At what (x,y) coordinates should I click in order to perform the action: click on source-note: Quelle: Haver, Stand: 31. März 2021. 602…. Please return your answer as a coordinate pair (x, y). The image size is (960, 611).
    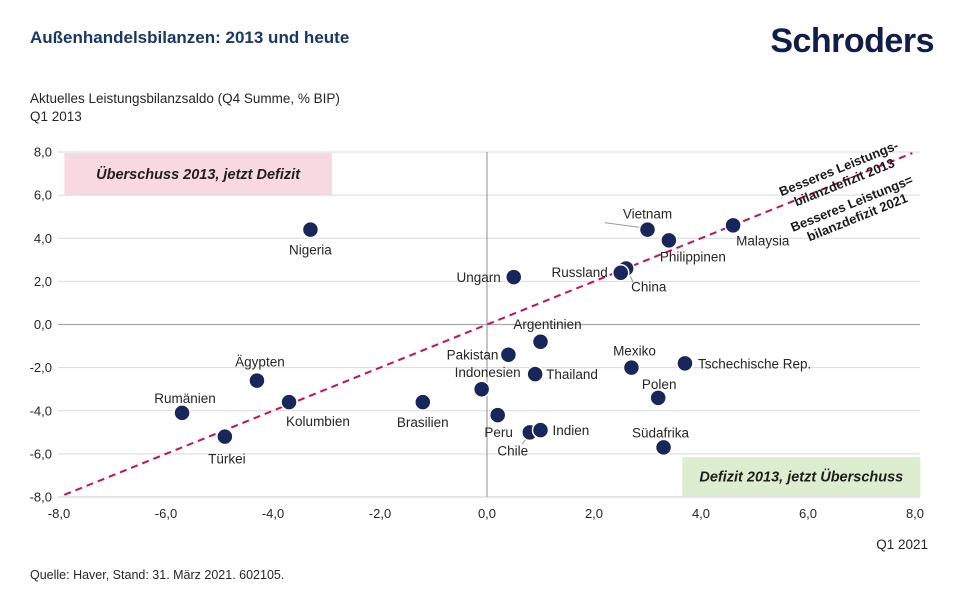
    Looking at the image, I should click on (157, 575).